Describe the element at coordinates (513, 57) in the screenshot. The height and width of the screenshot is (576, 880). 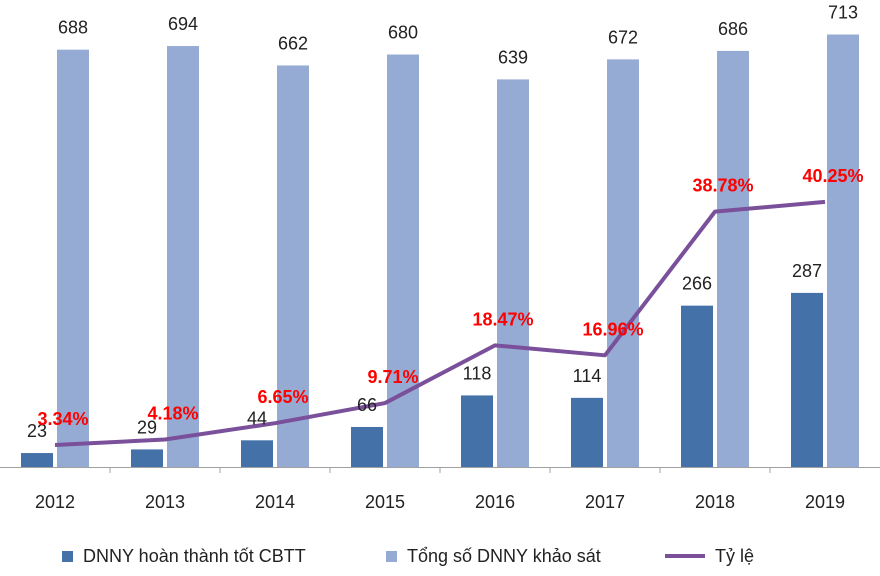
I see `data-label-total-2016: 639` at that location.